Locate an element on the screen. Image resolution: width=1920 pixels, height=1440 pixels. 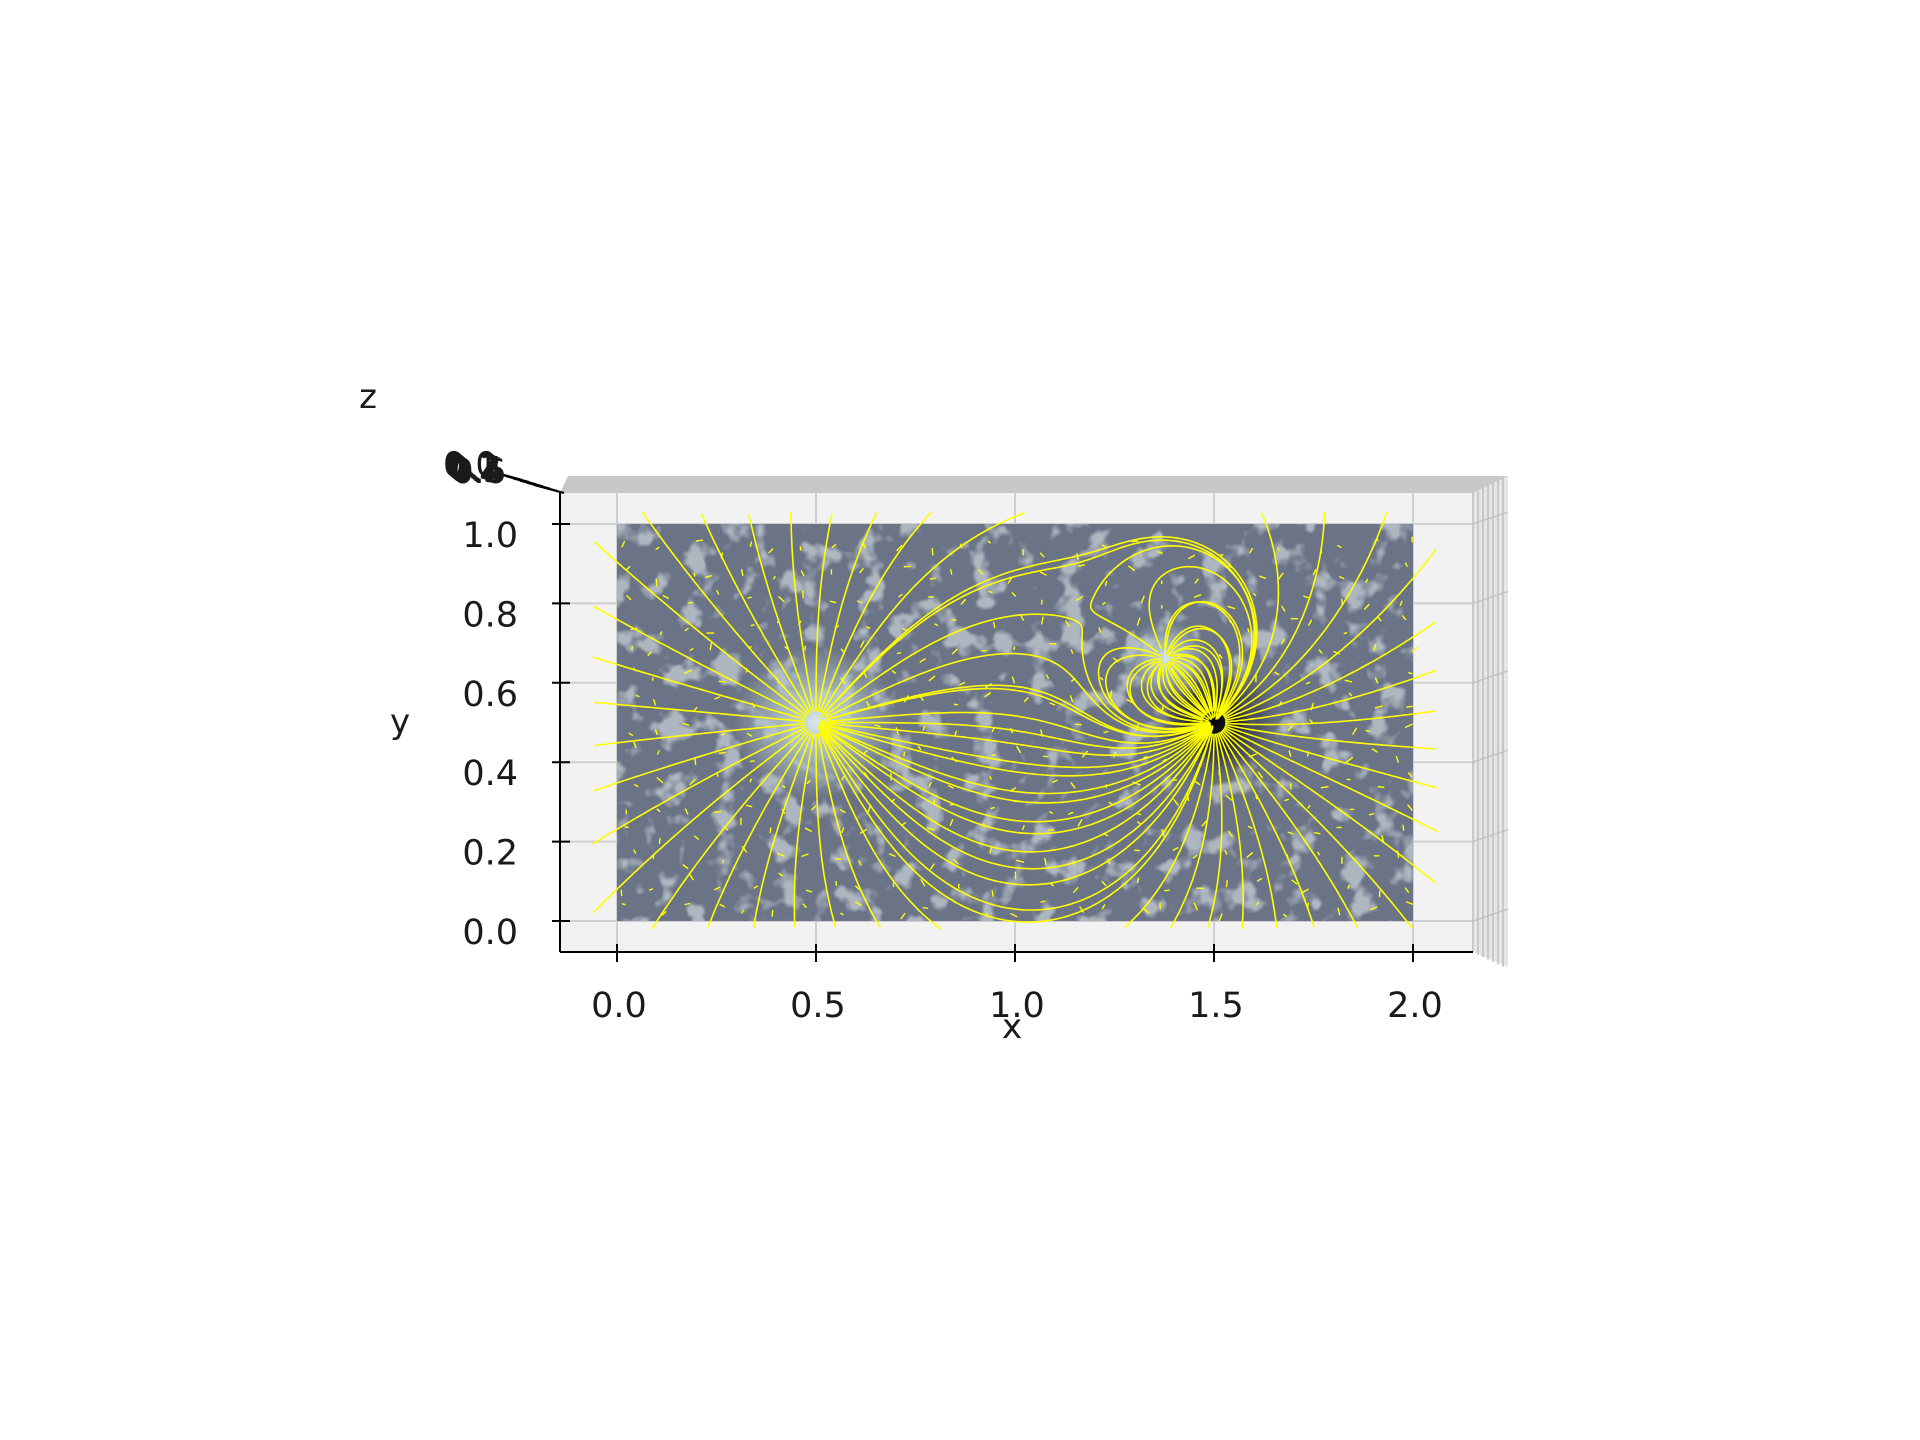
field-streamlines is located at coordinates (1015, 720).